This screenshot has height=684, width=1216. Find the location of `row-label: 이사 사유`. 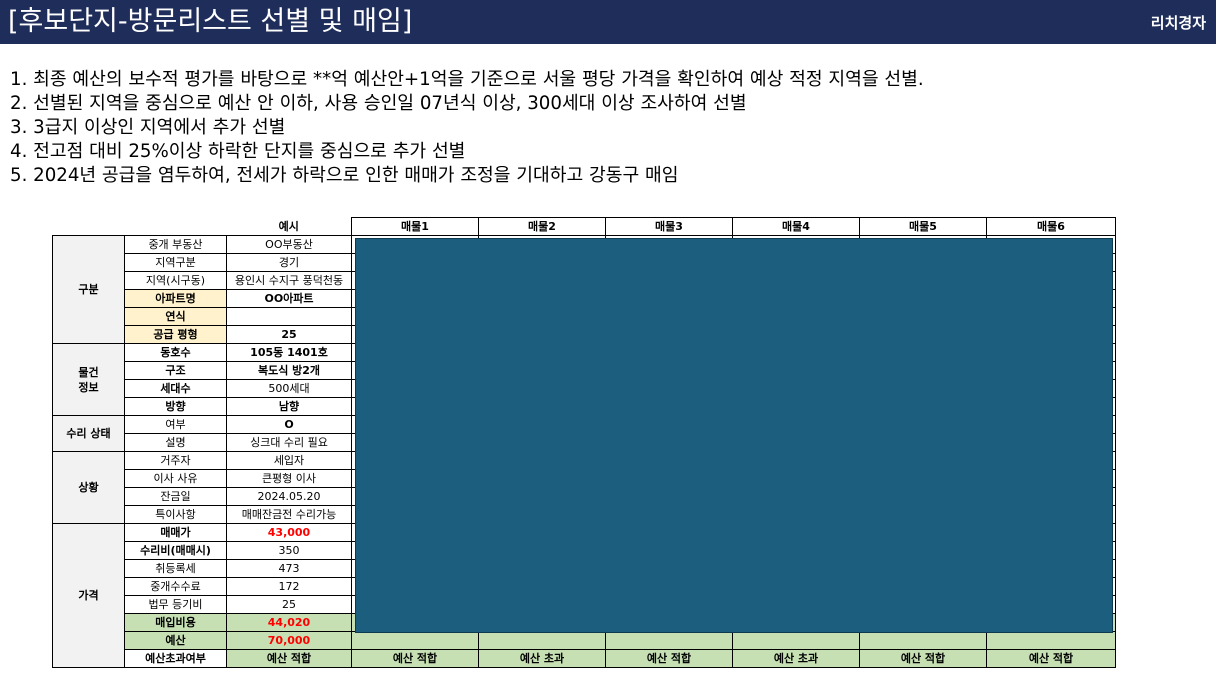

row-label: 이사 사유 is located at coordinates (175, 478).